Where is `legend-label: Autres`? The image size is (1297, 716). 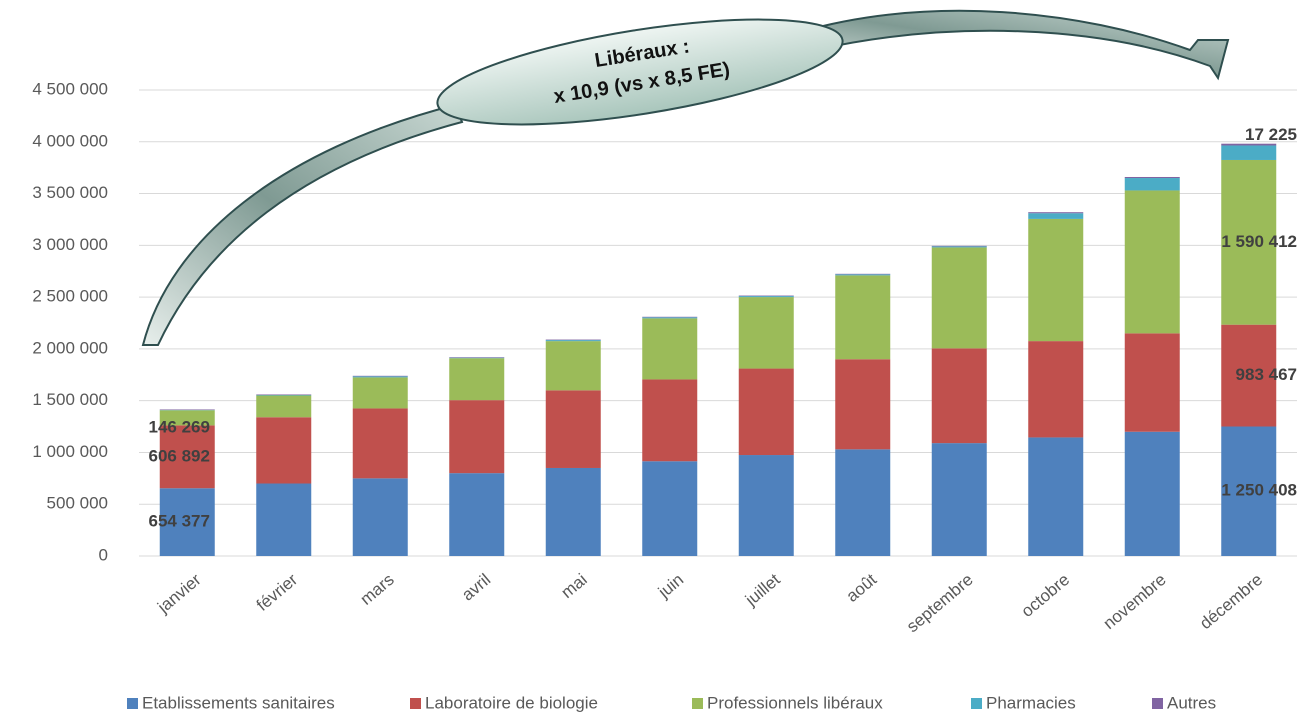 legend-label: Autres is located at coordinates (1191, 702).